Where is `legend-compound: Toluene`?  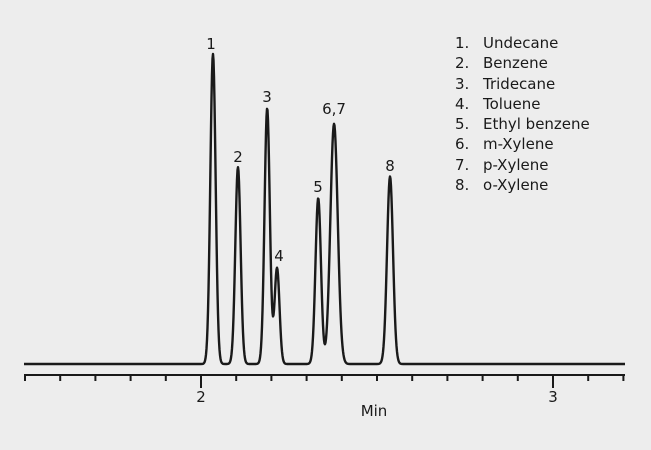 legend-compound: Toluene is located at coordinates (512, 103).